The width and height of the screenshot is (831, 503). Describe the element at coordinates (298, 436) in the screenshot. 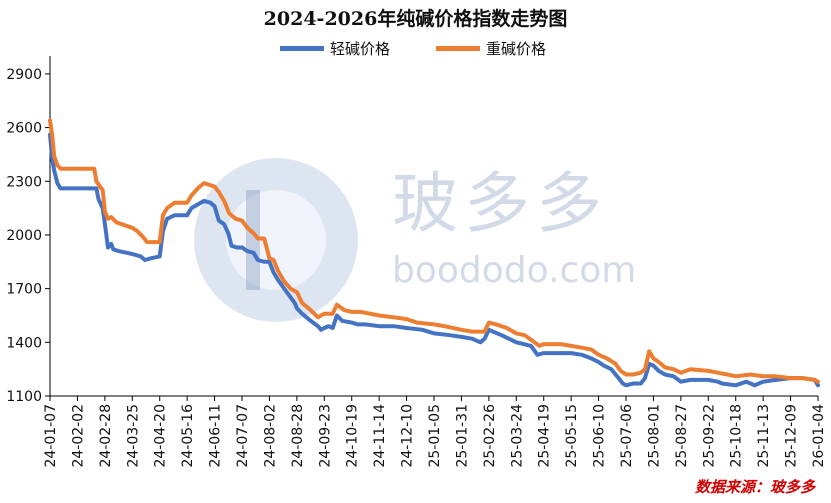

I see `x-tick-label: 24-08-28` at that location.